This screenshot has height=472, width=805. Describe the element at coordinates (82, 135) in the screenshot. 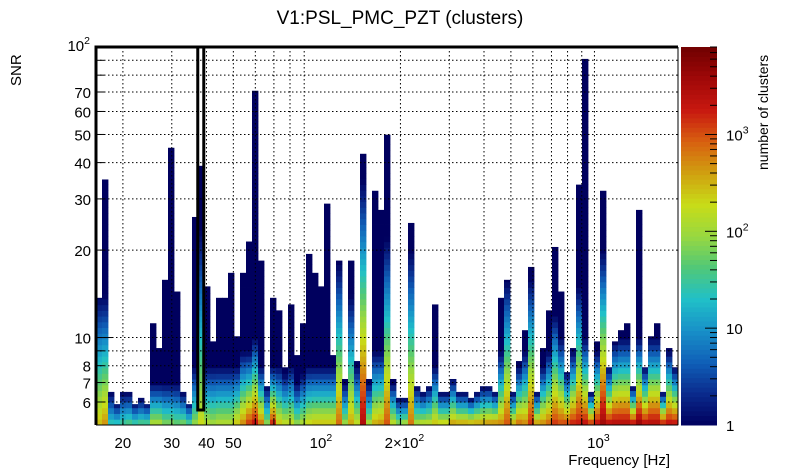

I see `y-tick-label: 50` at that location.